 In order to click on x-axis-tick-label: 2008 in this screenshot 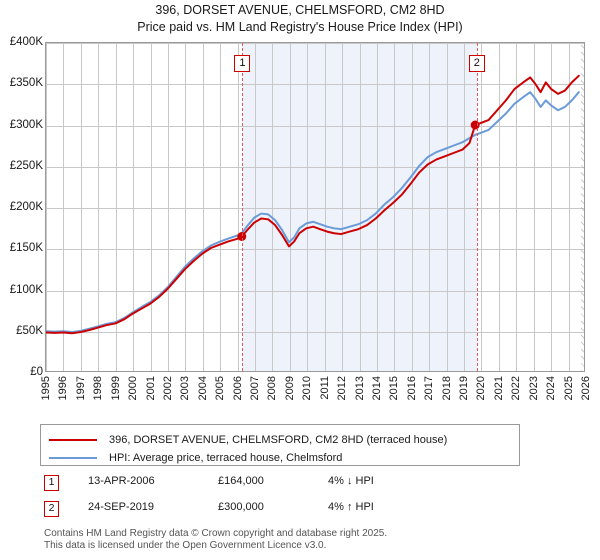, I will do `click(272, 388)`.